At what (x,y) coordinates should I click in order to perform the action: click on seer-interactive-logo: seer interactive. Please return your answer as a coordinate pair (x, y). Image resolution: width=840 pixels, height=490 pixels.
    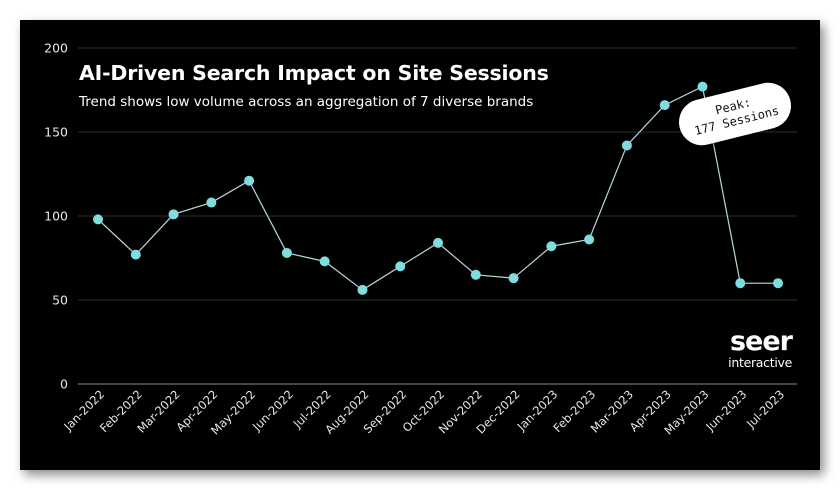
    Looking at the image, I should click on (752, 348).